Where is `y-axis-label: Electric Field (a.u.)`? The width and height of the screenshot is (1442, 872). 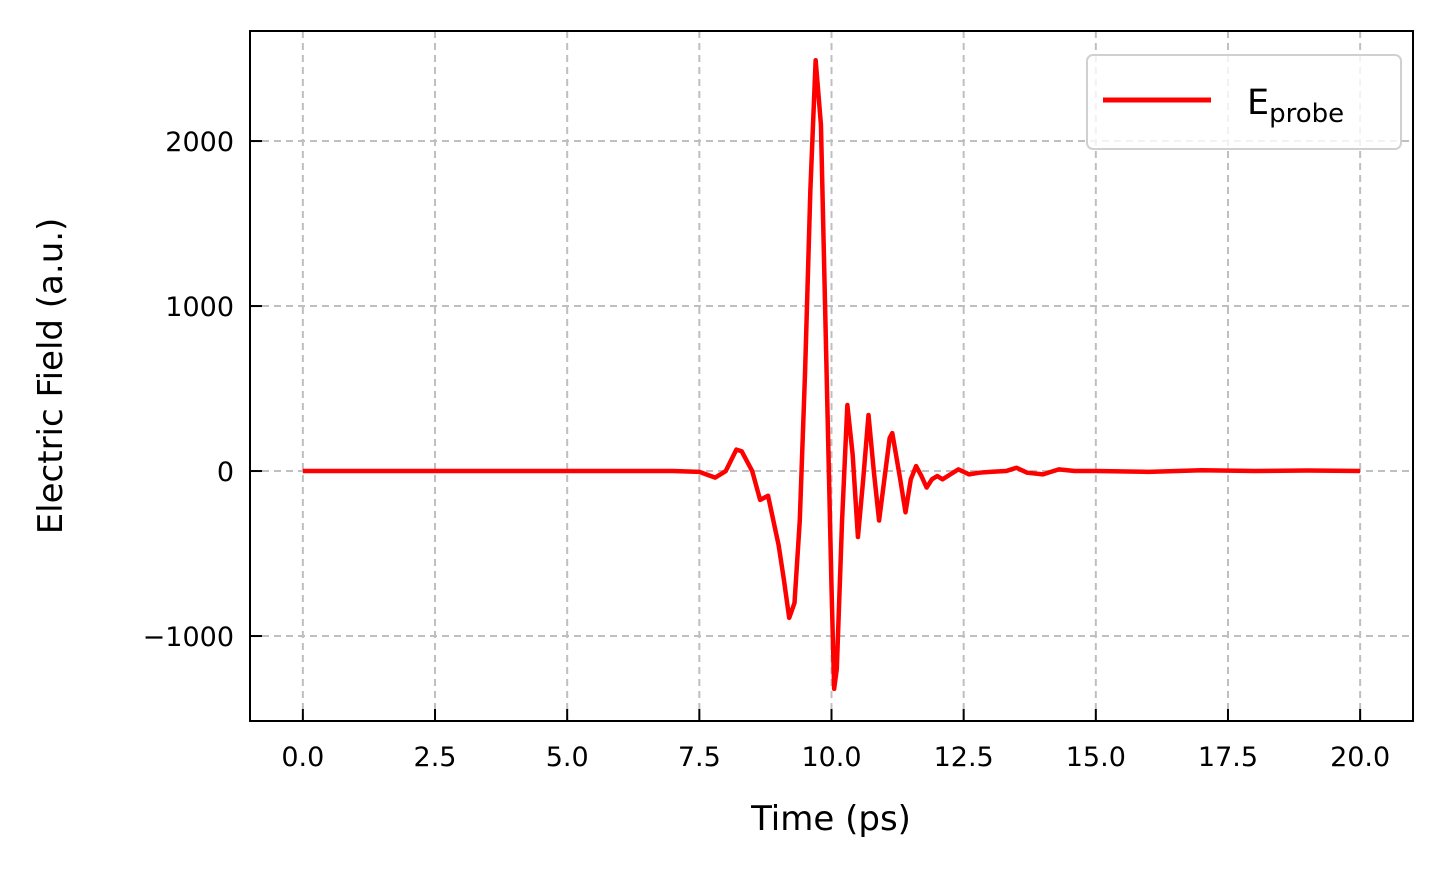
y-axis-label: Electric Field (a.u.) is located at coordinates (51, 376).